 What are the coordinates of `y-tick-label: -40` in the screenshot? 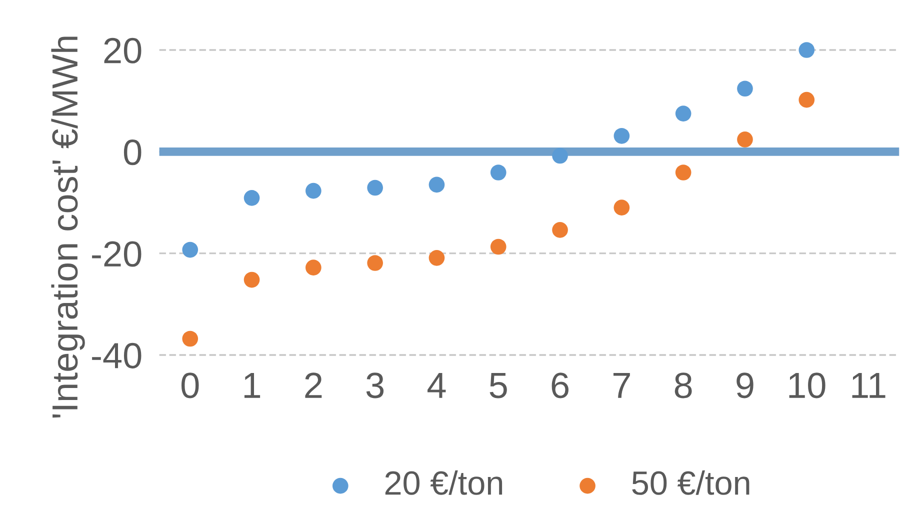 It's located at (117, 355).